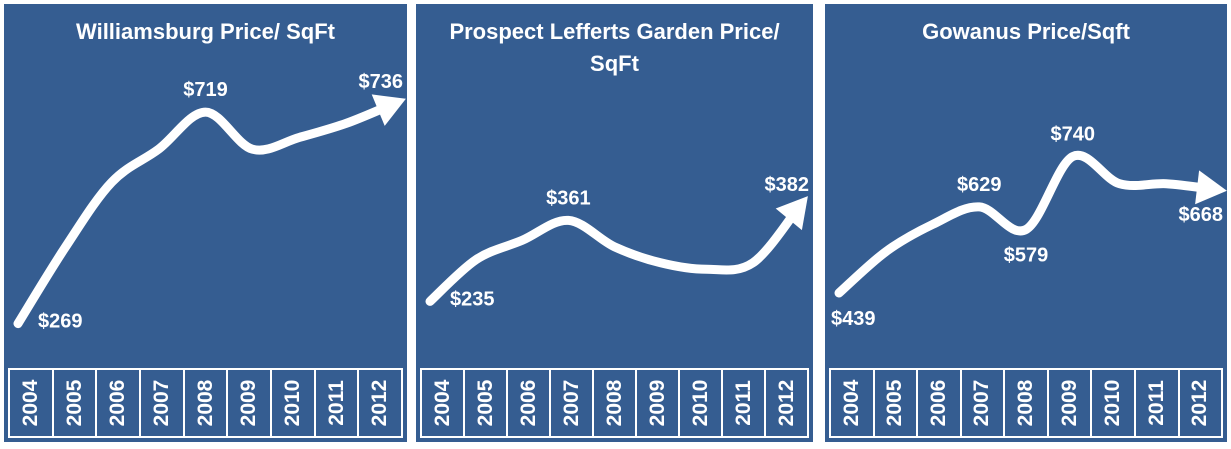 The image size is (1231, 449). What do you see at coordinates (205, 31) in the screenshot?
I see `chart-title: Williamsburg Price/ SqFt` at bounding box center [205, 31].